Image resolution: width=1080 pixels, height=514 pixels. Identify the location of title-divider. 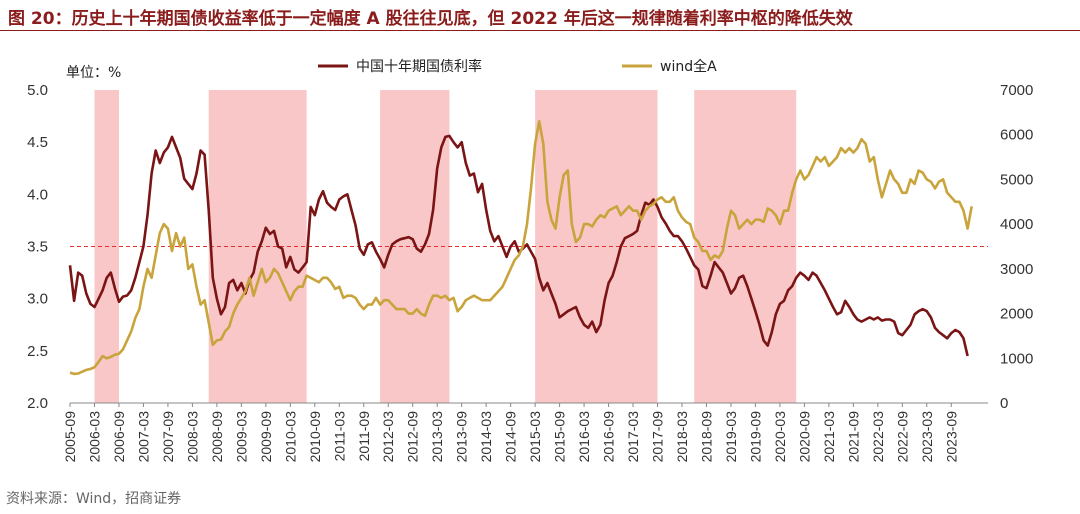
(540, 30).